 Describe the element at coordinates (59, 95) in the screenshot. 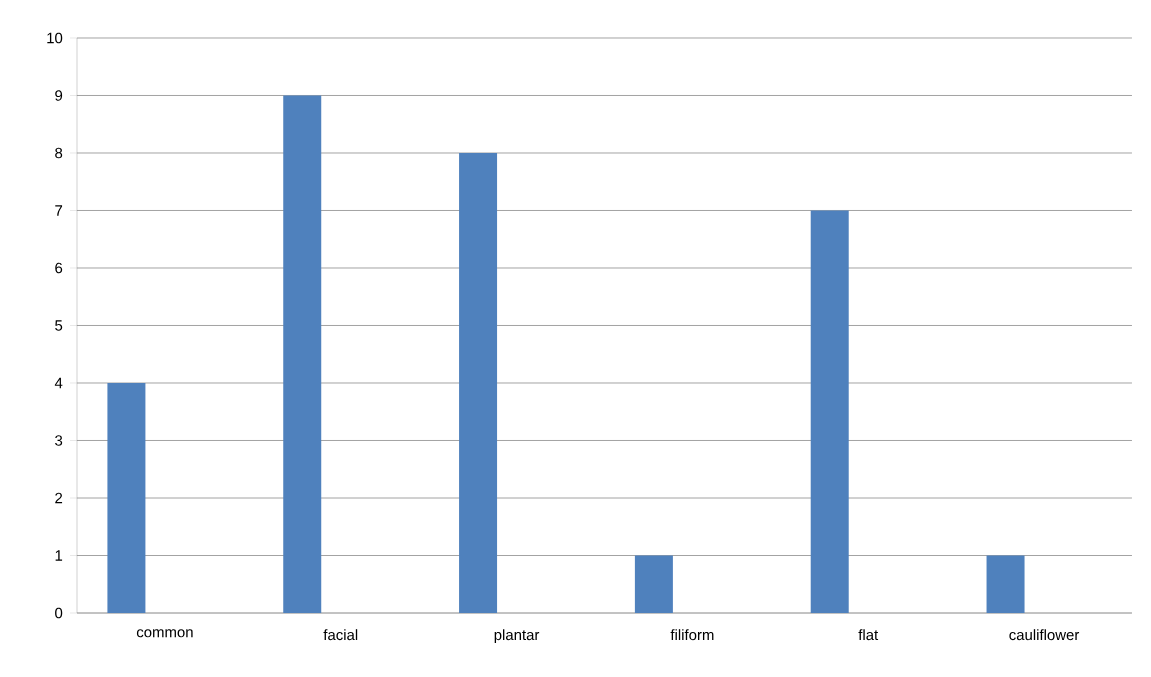

I see `y-tick-label: 9` at that location.